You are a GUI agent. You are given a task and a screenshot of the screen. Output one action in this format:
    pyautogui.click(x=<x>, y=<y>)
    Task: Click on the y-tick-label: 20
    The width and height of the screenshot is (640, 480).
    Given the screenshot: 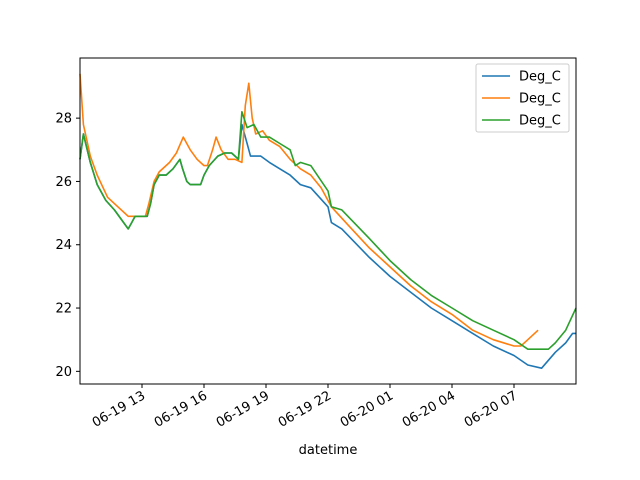 What is the action you would take?
    pyautogui.click(x=63, y=372)
    